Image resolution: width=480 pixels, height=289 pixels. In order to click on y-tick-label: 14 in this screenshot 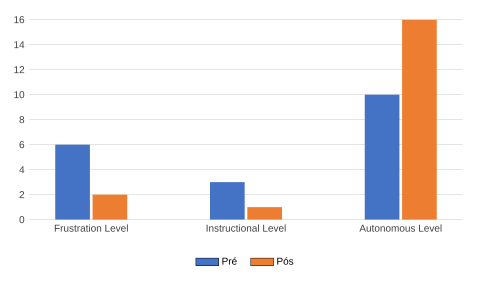, I will do `click(19, 44)`.